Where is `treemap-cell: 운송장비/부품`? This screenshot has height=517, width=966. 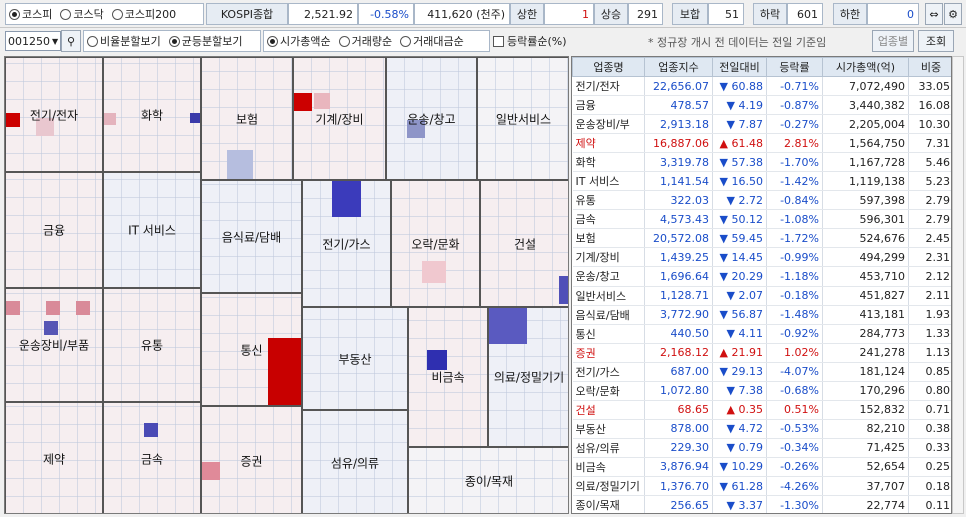
treemap-cell: 운송장비/부품 is located at coordinates (54, 345).